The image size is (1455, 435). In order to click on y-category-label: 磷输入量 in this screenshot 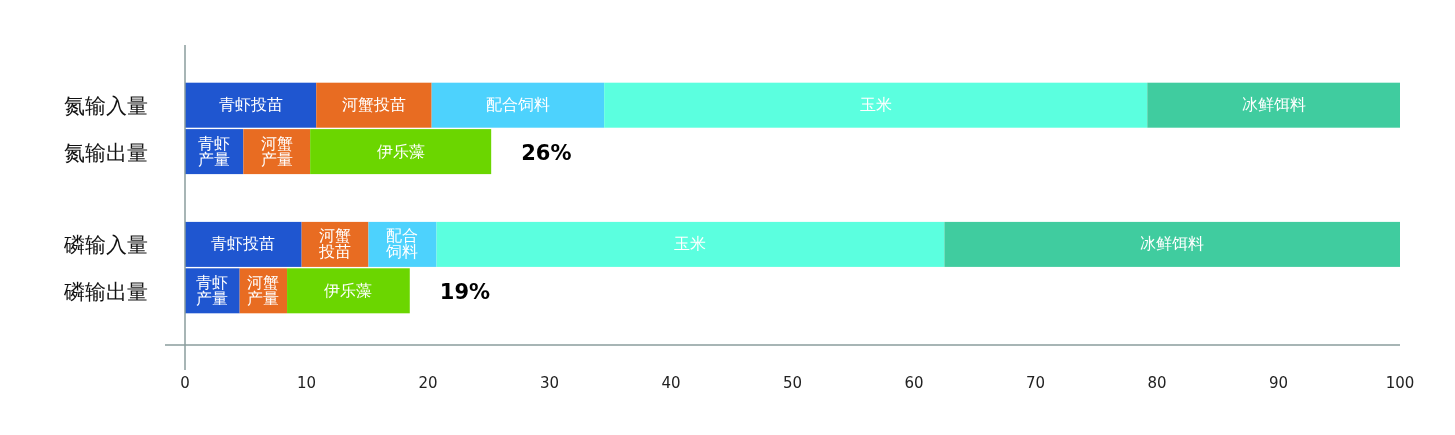, I will do `click(106, 245)`.